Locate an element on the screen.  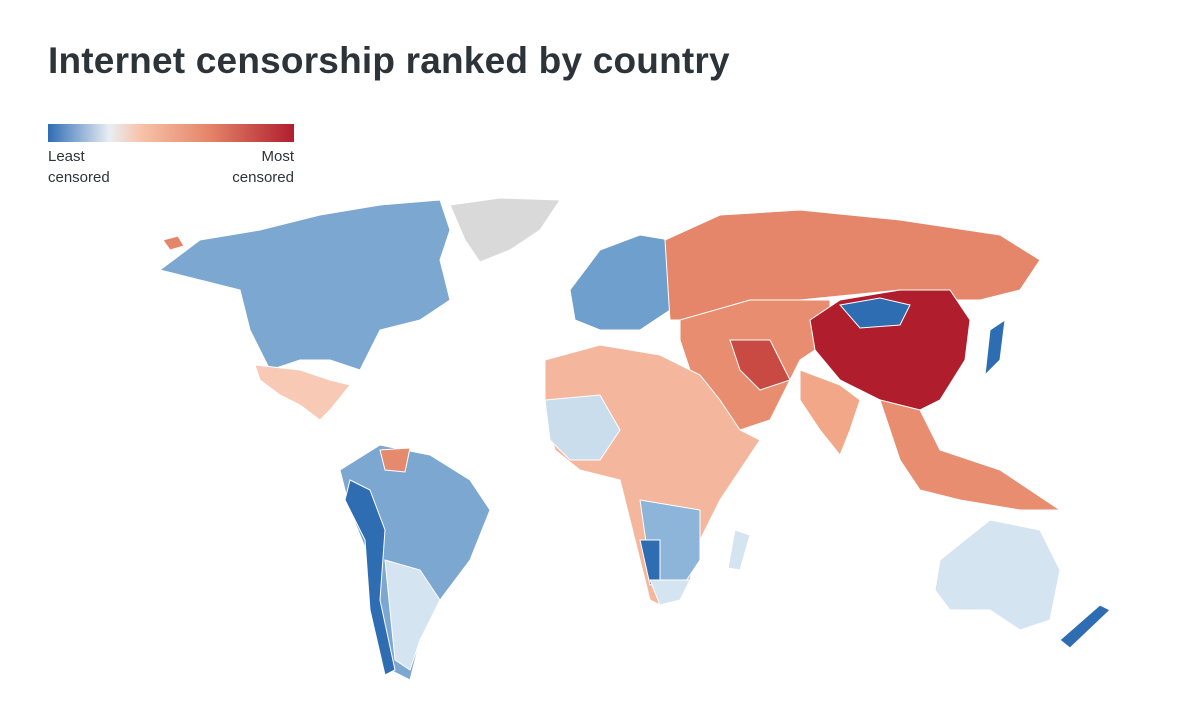
china is located at coordinates (890, 350).